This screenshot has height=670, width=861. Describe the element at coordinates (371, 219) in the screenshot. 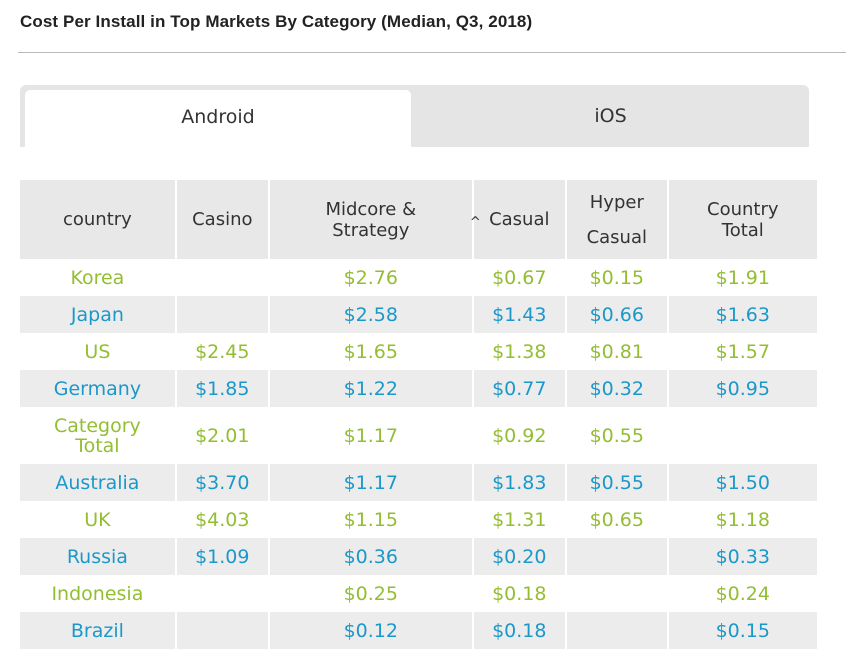

I see `column-header-label: Midcore & Strategy` at that location.